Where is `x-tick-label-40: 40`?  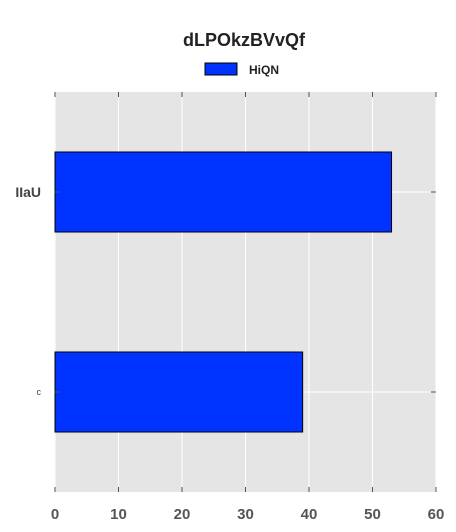
x-tick-label-40: 40 is located at coordinates (309, 514).